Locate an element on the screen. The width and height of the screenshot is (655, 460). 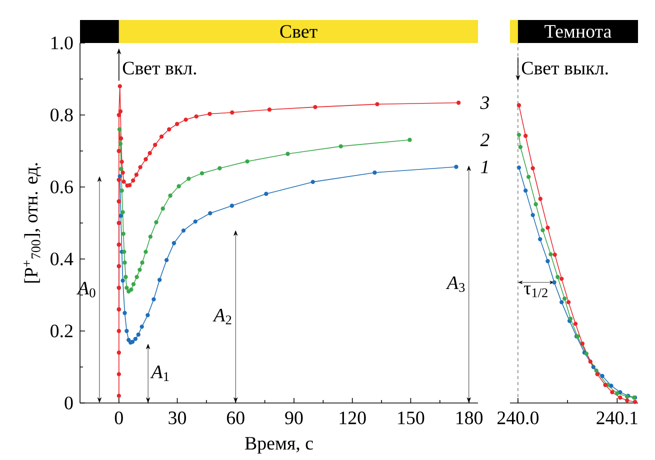
annotation: A$_{2}$ is located at coordinates (222, 316).